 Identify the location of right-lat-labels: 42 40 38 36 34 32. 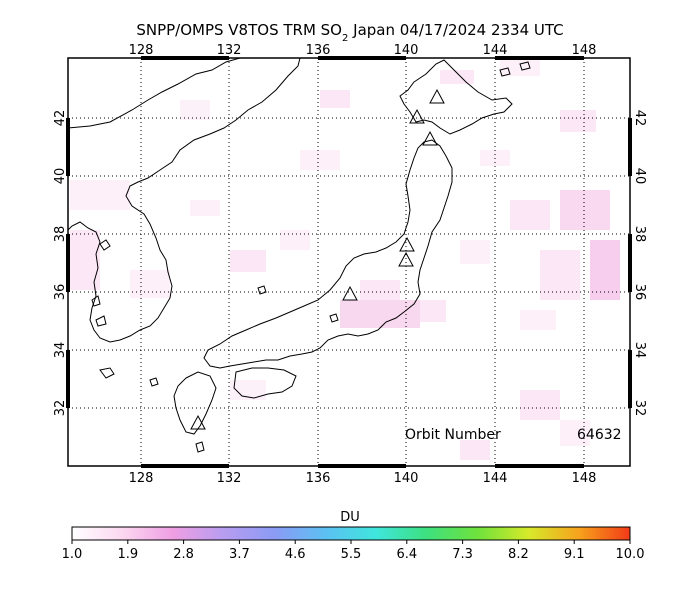
(639, 263).